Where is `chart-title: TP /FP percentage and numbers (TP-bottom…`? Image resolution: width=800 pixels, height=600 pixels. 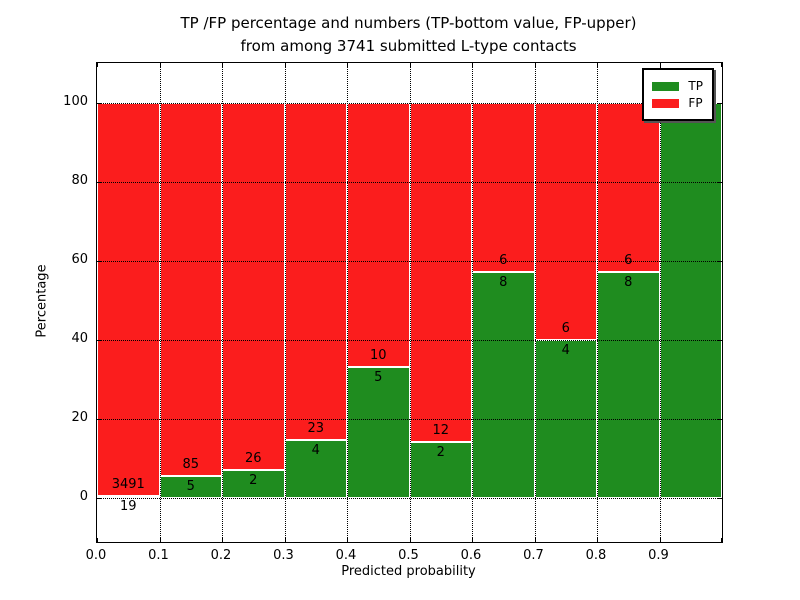
chart-title: TP /FP percentage and numbers (TP-bottom… is located at coordinates (408, 35).